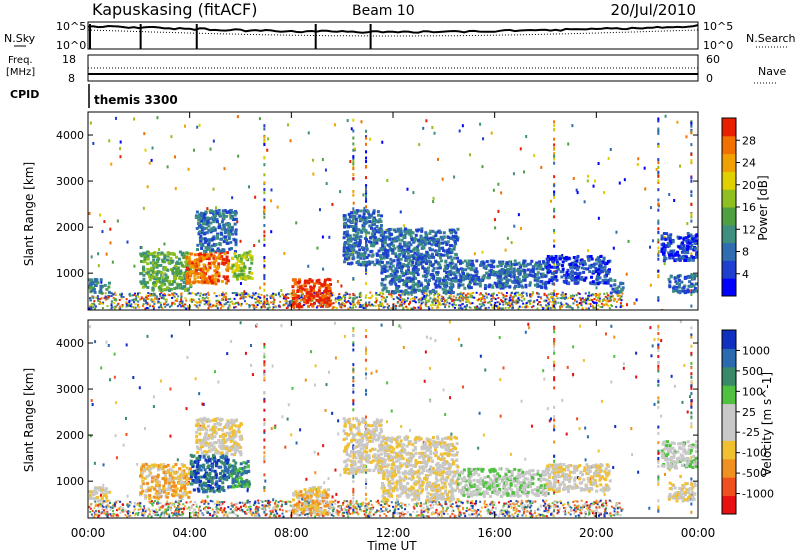 The width and height of the screenshot is (800, 554). What do you see at coordinates (729, 162) in the screenshot?
I see `colorbar-swatch` at bounding box center [729, 162].